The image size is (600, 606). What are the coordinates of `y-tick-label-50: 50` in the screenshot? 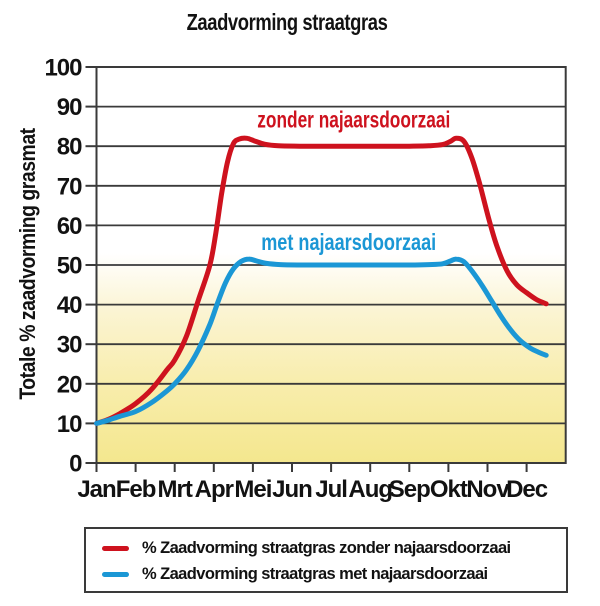 It's located at (69, 266).